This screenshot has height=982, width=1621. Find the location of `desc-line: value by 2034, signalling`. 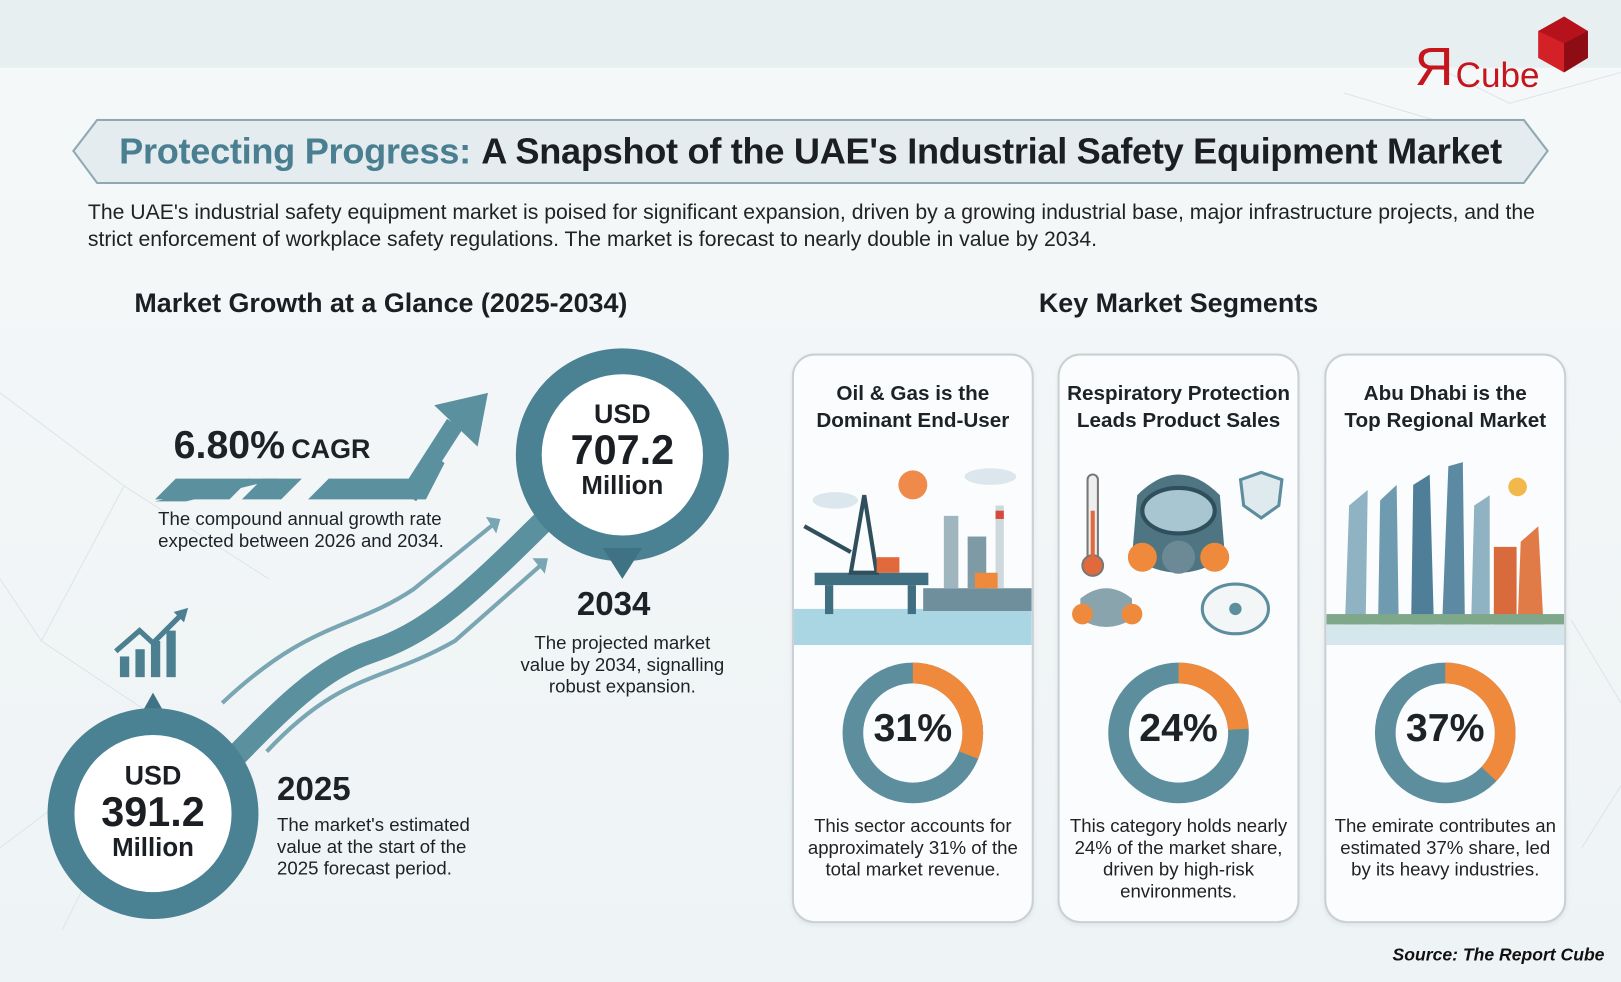

desc-line: value by 2034, signalling is located at coordinates (622, 665).